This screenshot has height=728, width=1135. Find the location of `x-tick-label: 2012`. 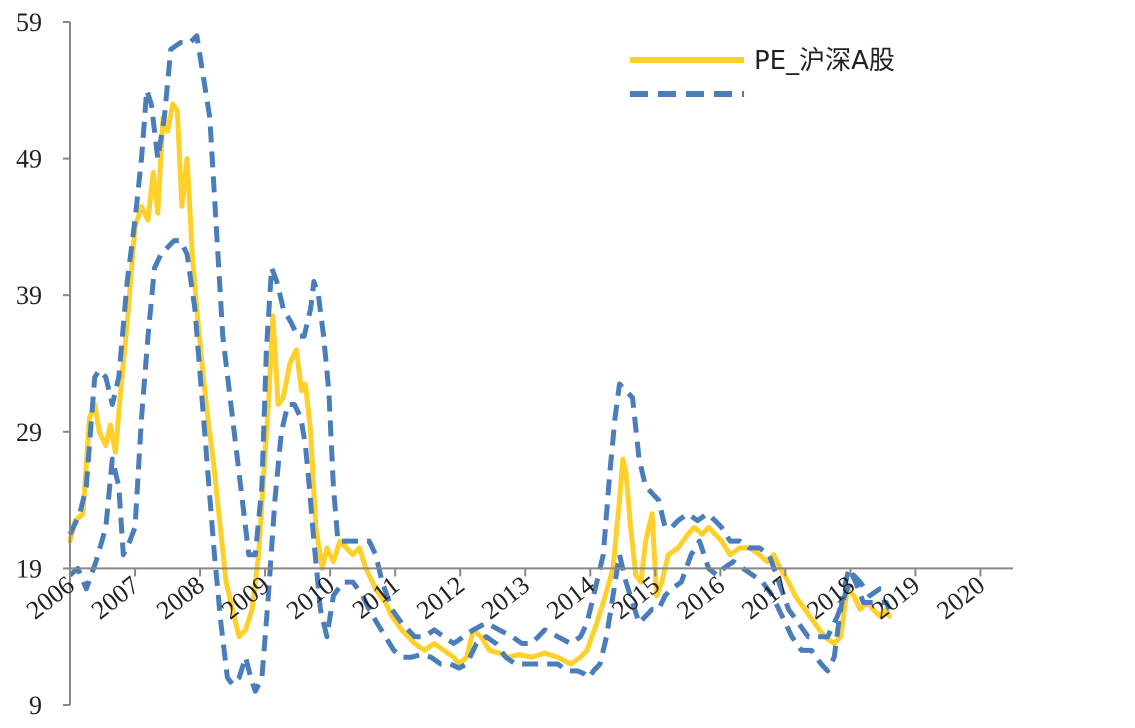

x-tick-label: 2012 is located at coordinates (440, 597).